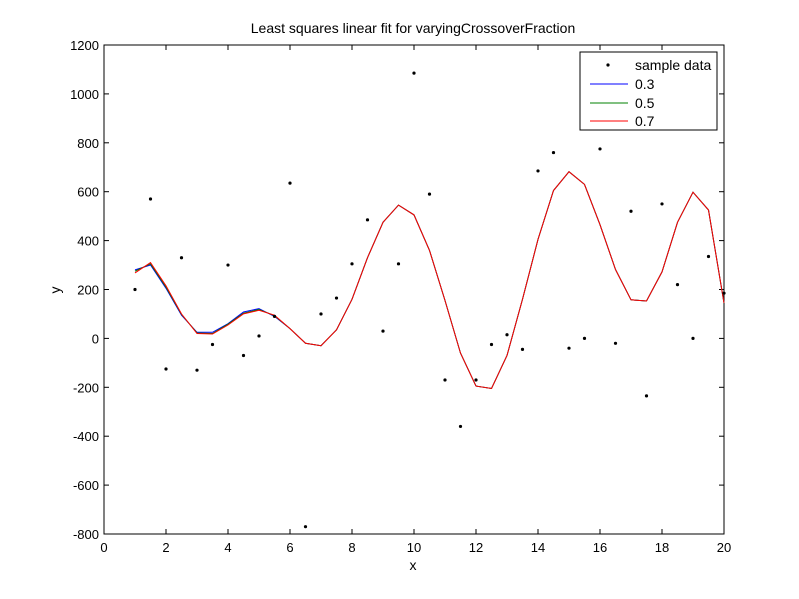  I want to click on legend-marker-sample-data, so click(608, 65).